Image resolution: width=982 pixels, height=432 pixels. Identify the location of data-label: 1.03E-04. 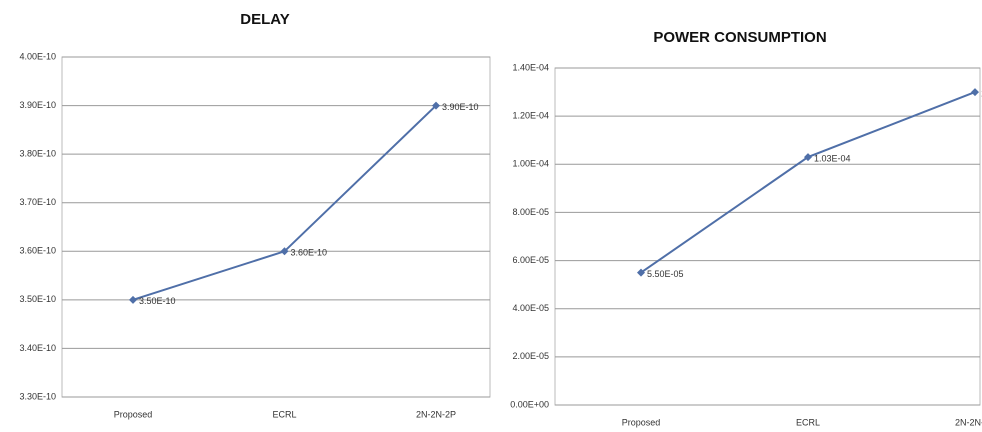
(832, 158).